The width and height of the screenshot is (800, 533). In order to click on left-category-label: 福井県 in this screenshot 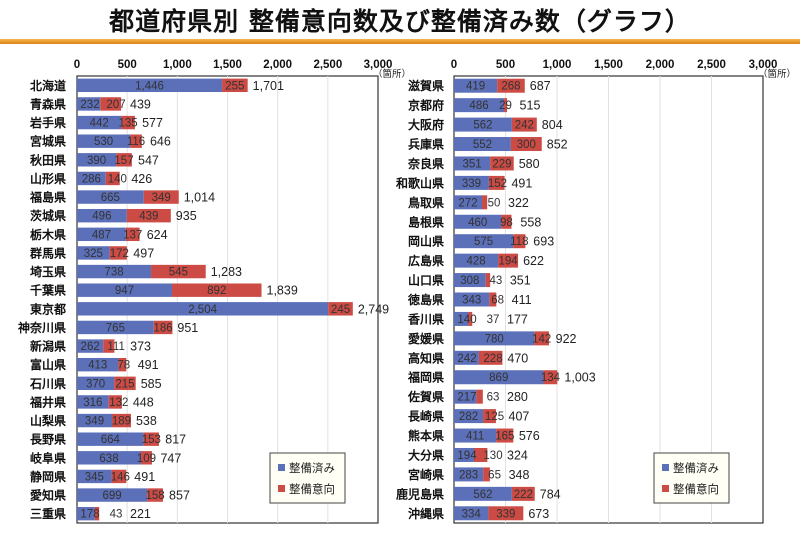, I will do `click(47, 401)`.